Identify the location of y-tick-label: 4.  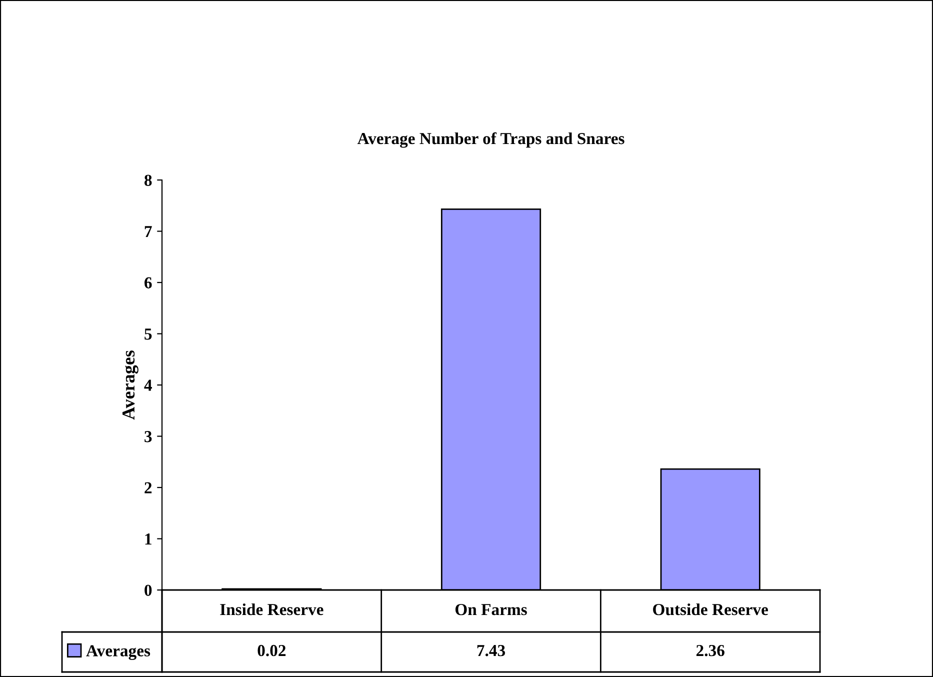
(148, 385).